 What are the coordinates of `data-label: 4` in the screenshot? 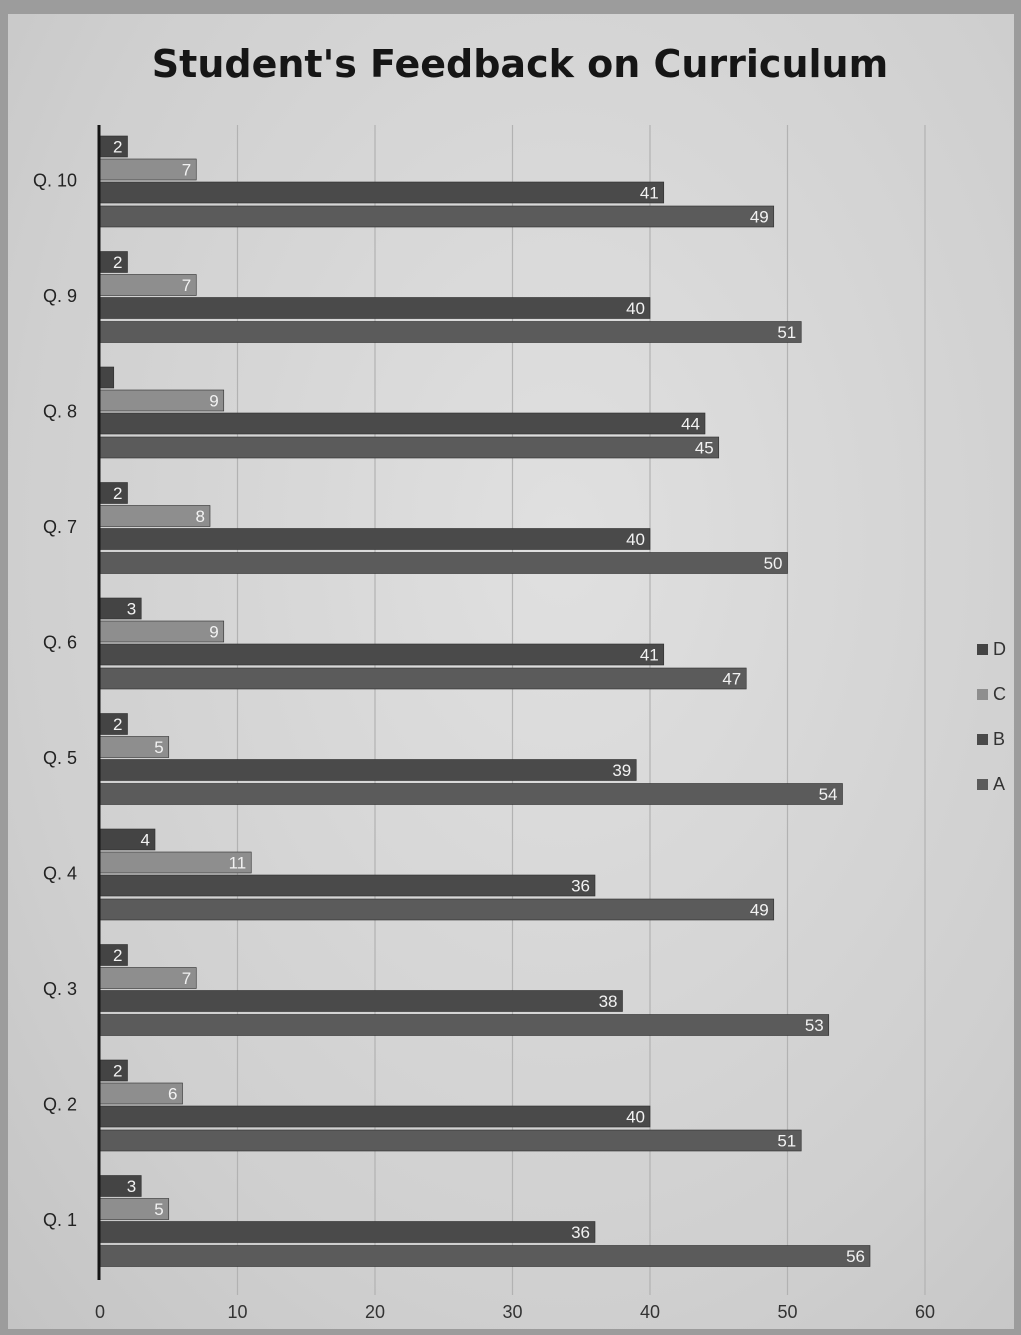 It's located at (145, 840).